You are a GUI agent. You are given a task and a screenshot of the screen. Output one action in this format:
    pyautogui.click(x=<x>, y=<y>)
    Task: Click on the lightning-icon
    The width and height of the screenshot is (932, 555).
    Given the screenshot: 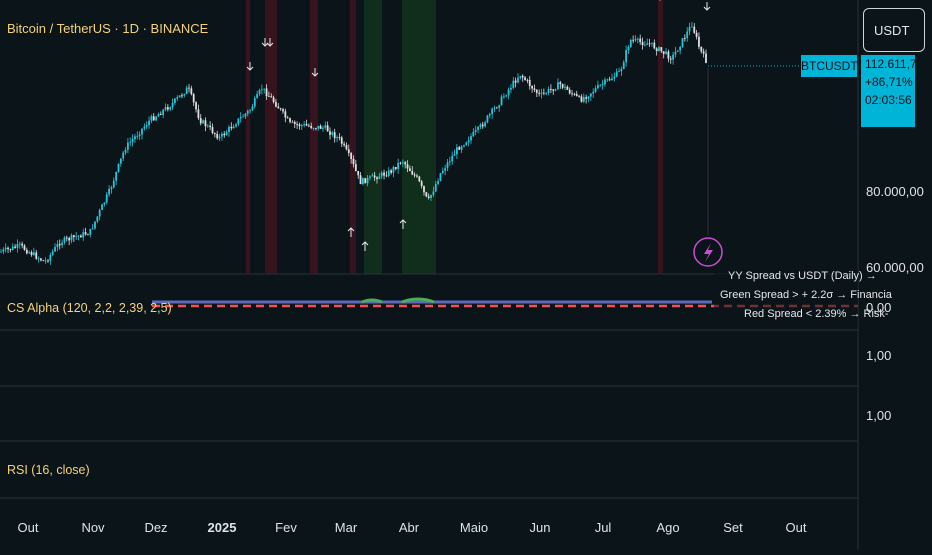 What is the action you would take?
    pyautogui.click(x=708, y=252)
    